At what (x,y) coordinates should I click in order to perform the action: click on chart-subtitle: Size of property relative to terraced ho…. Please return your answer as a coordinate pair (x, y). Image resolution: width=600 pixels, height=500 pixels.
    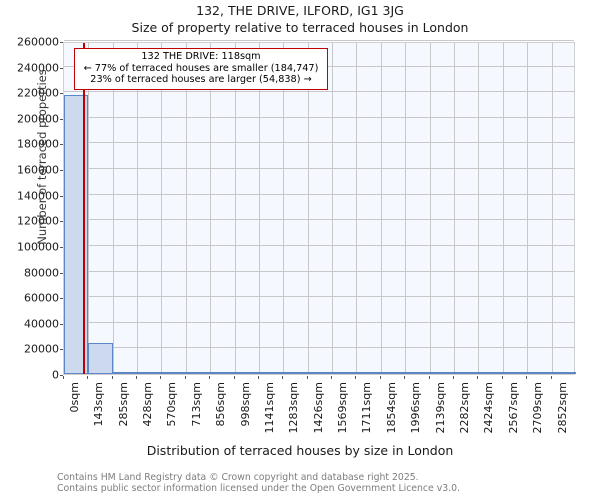
    Looking at the image, I should click on (300, 27).